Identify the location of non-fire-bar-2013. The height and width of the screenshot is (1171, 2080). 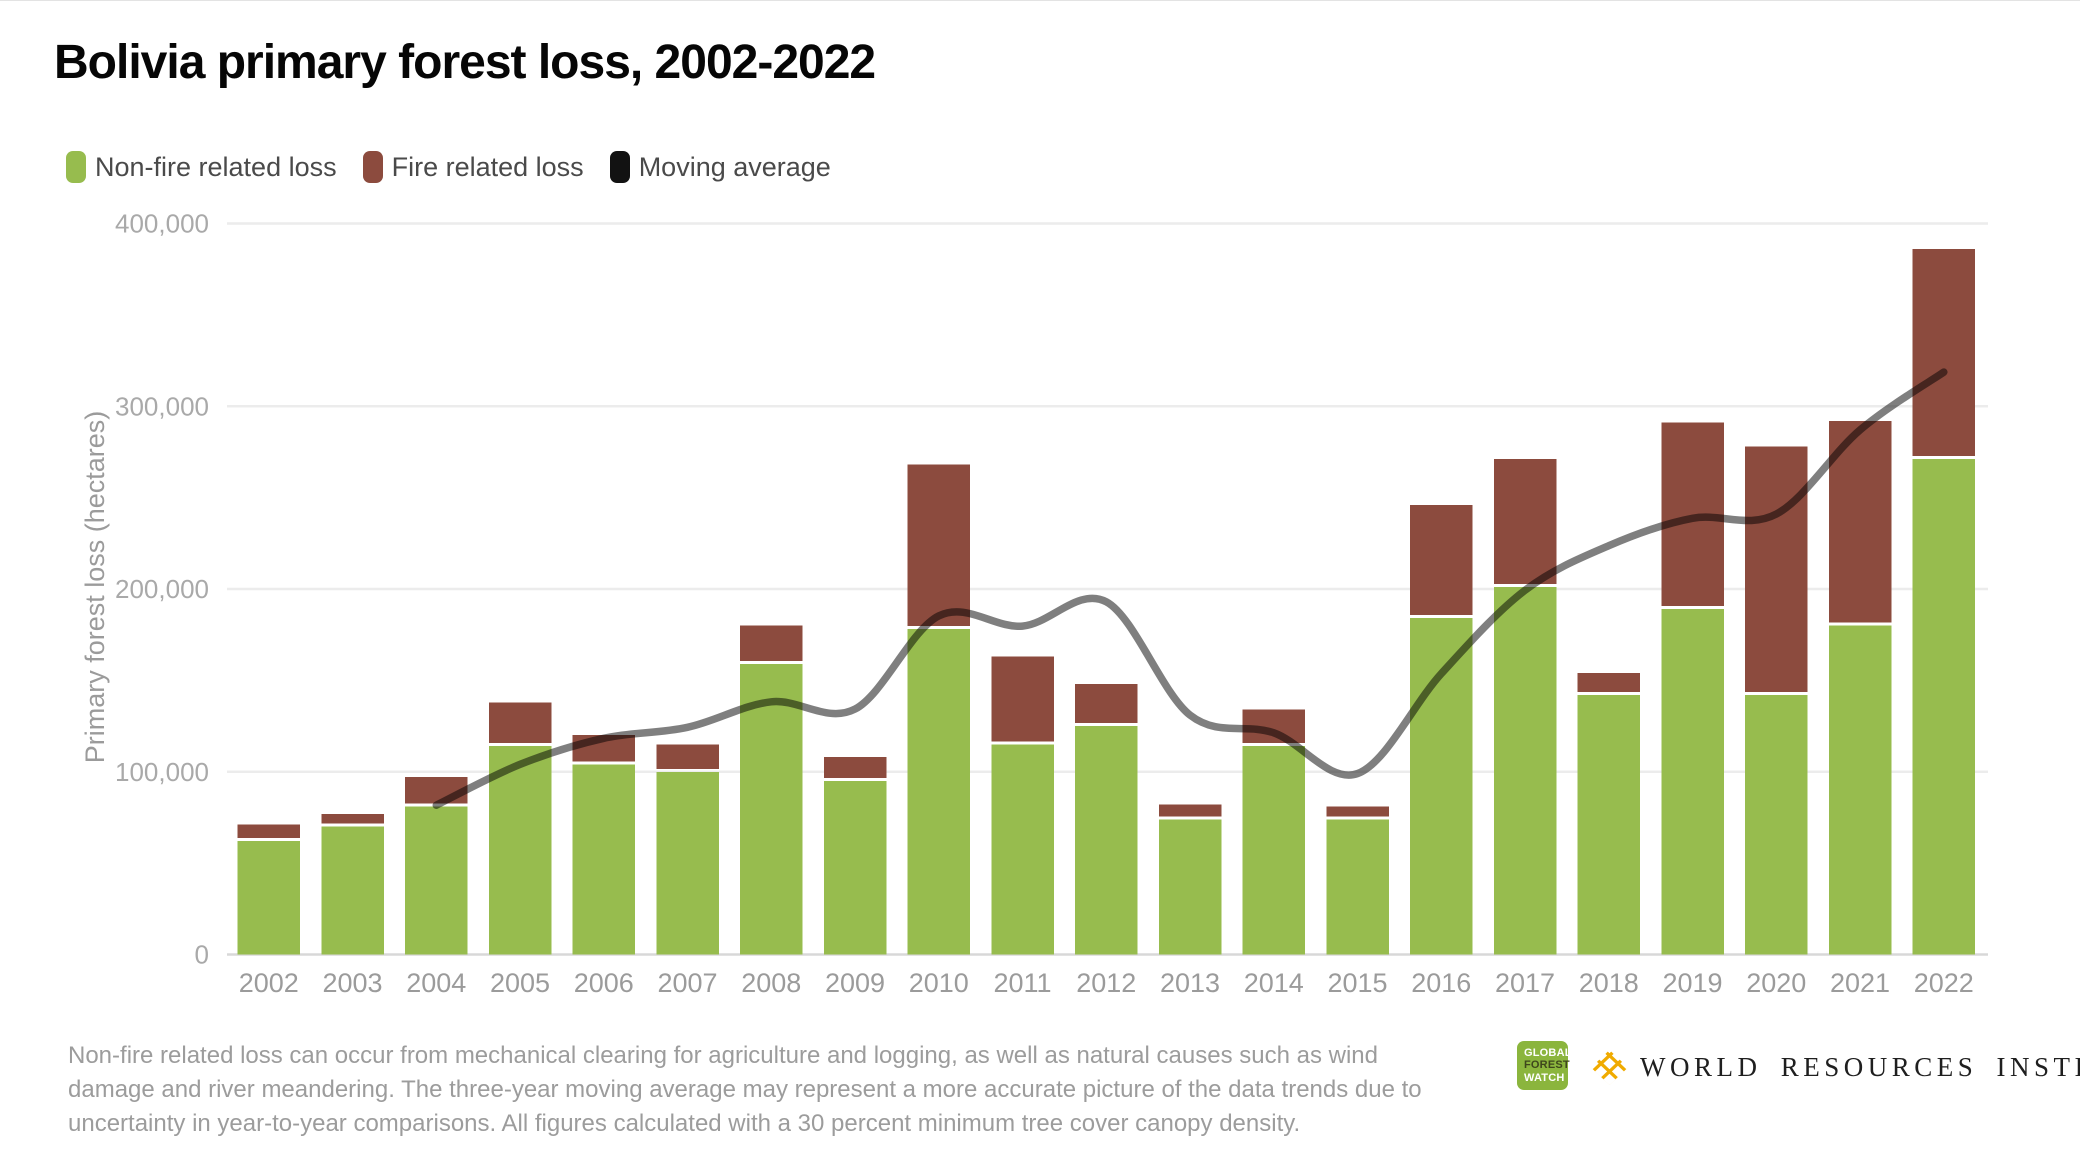
(1190, 887).